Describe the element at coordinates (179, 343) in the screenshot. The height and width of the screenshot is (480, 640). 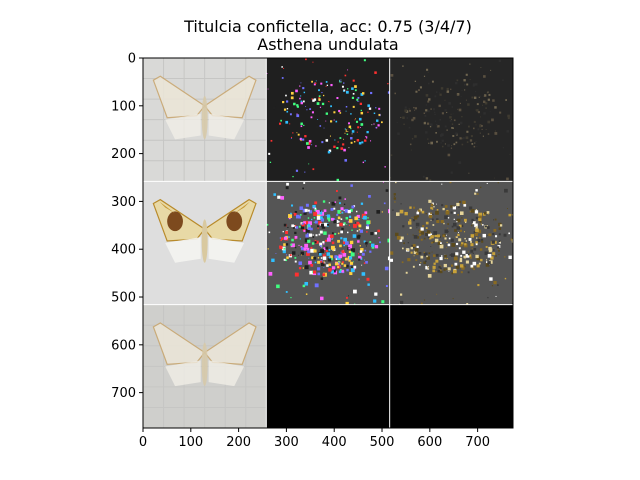
I see `moth-forewing` at that location.